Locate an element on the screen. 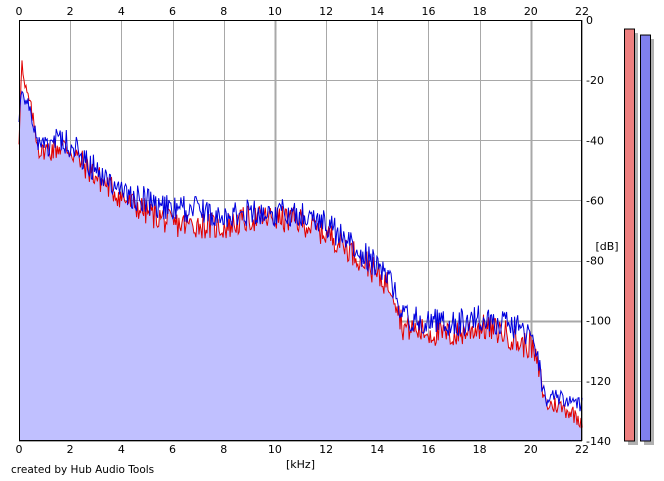  credit-text: created by Hub Audio Tools is located at coordinates (82, 470).